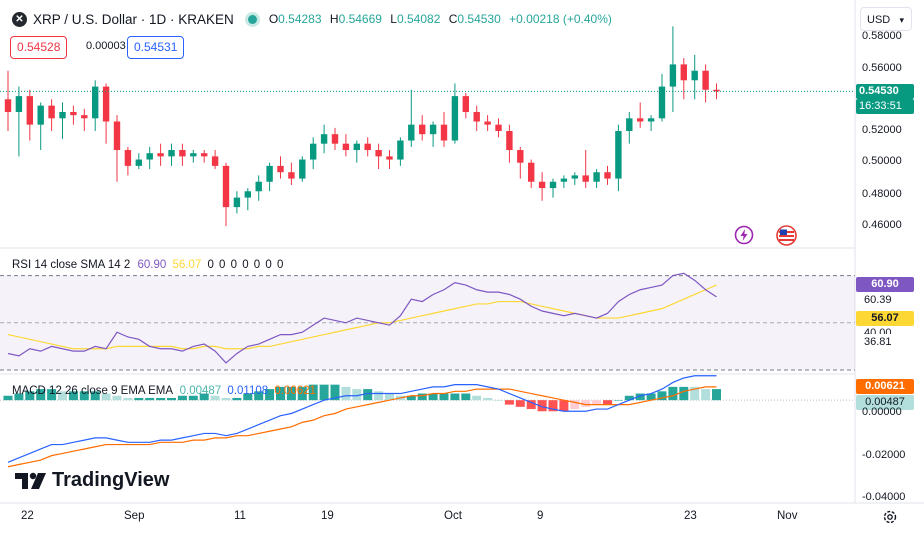 The image size is (924, 533). Describe the element at coordinates (744, 235) in the screenshot. I see `flash-event-icon` at that location.